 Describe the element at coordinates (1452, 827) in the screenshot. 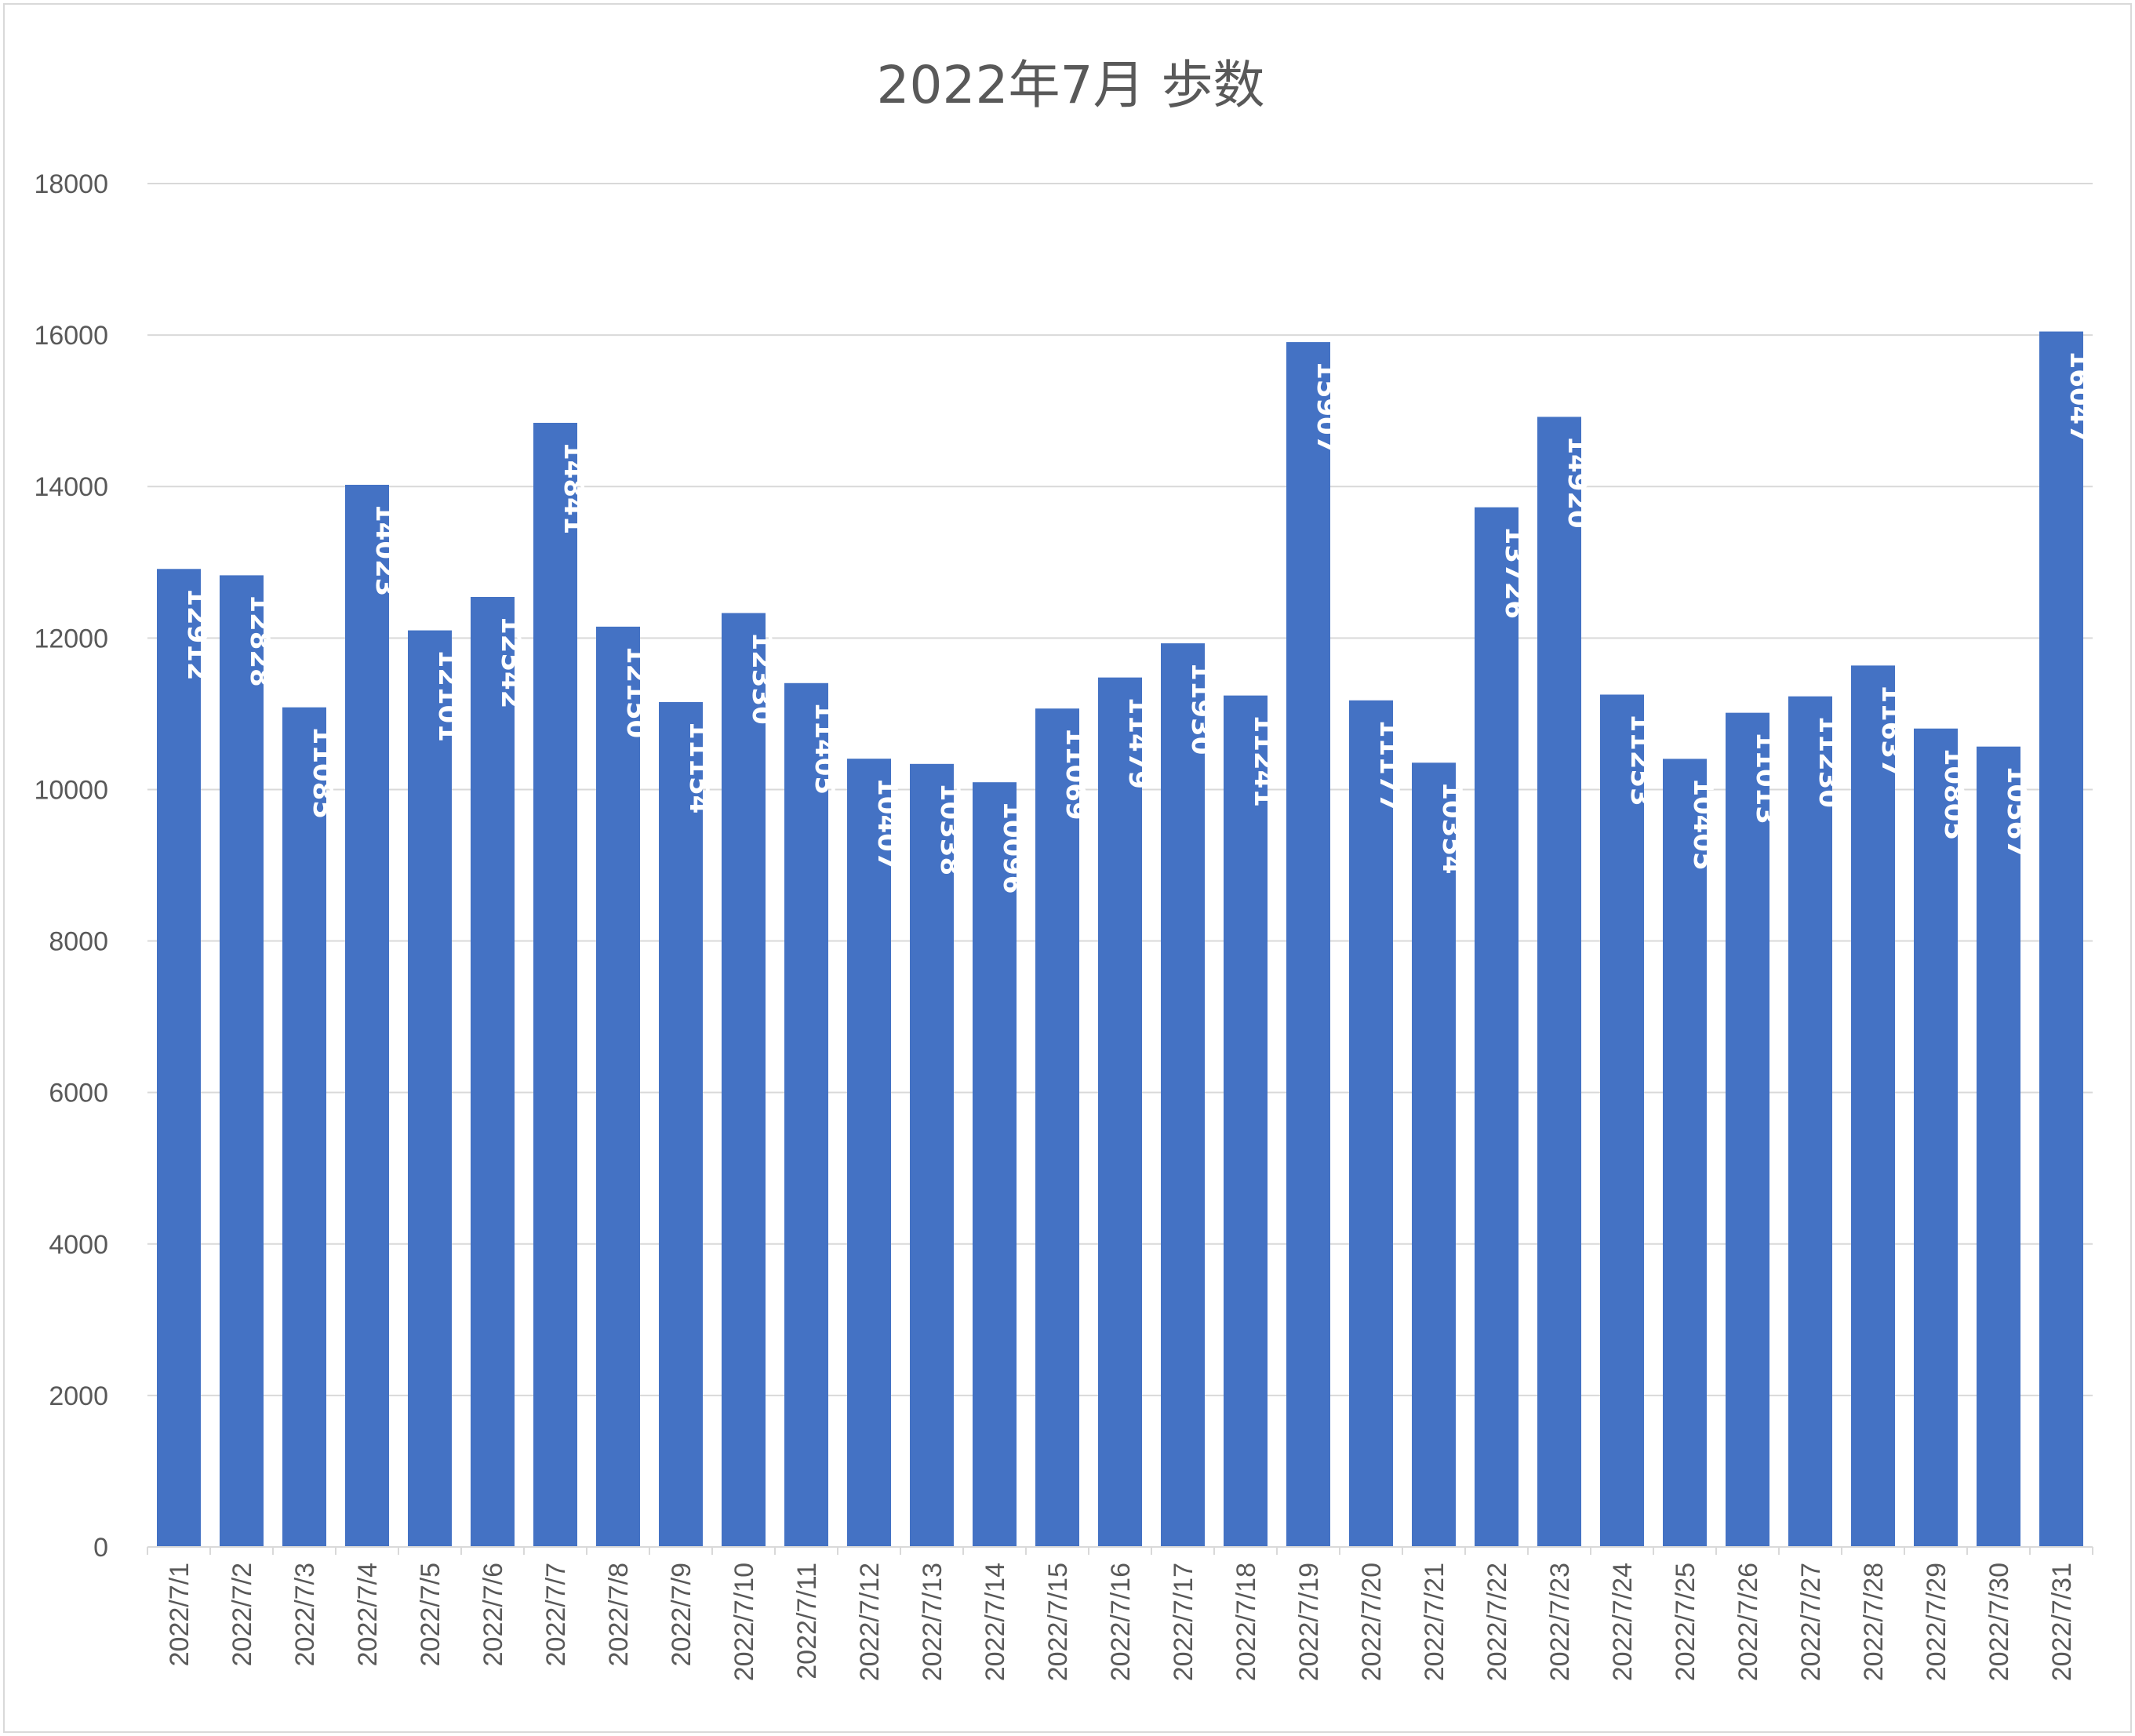

I see `data-label: 10354` at that location.